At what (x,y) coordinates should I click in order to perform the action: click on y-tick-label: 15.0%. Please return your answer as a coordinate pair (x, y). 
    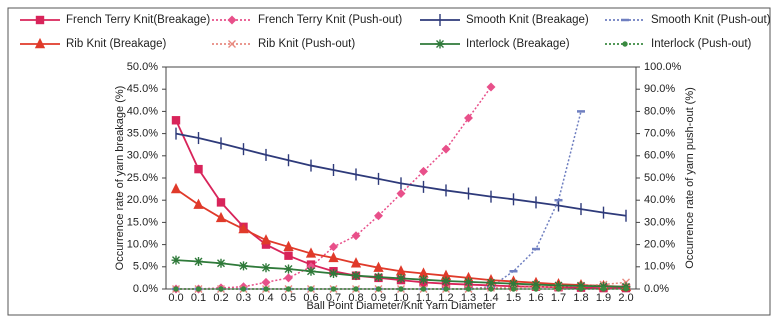
    Looking at the image, I should click on (142, 222).